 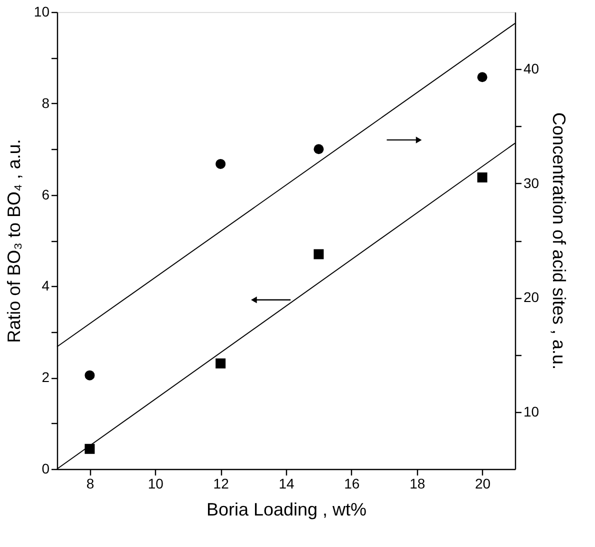 I want to click on y2-tick-label: 10, so click(x=532, y=411).